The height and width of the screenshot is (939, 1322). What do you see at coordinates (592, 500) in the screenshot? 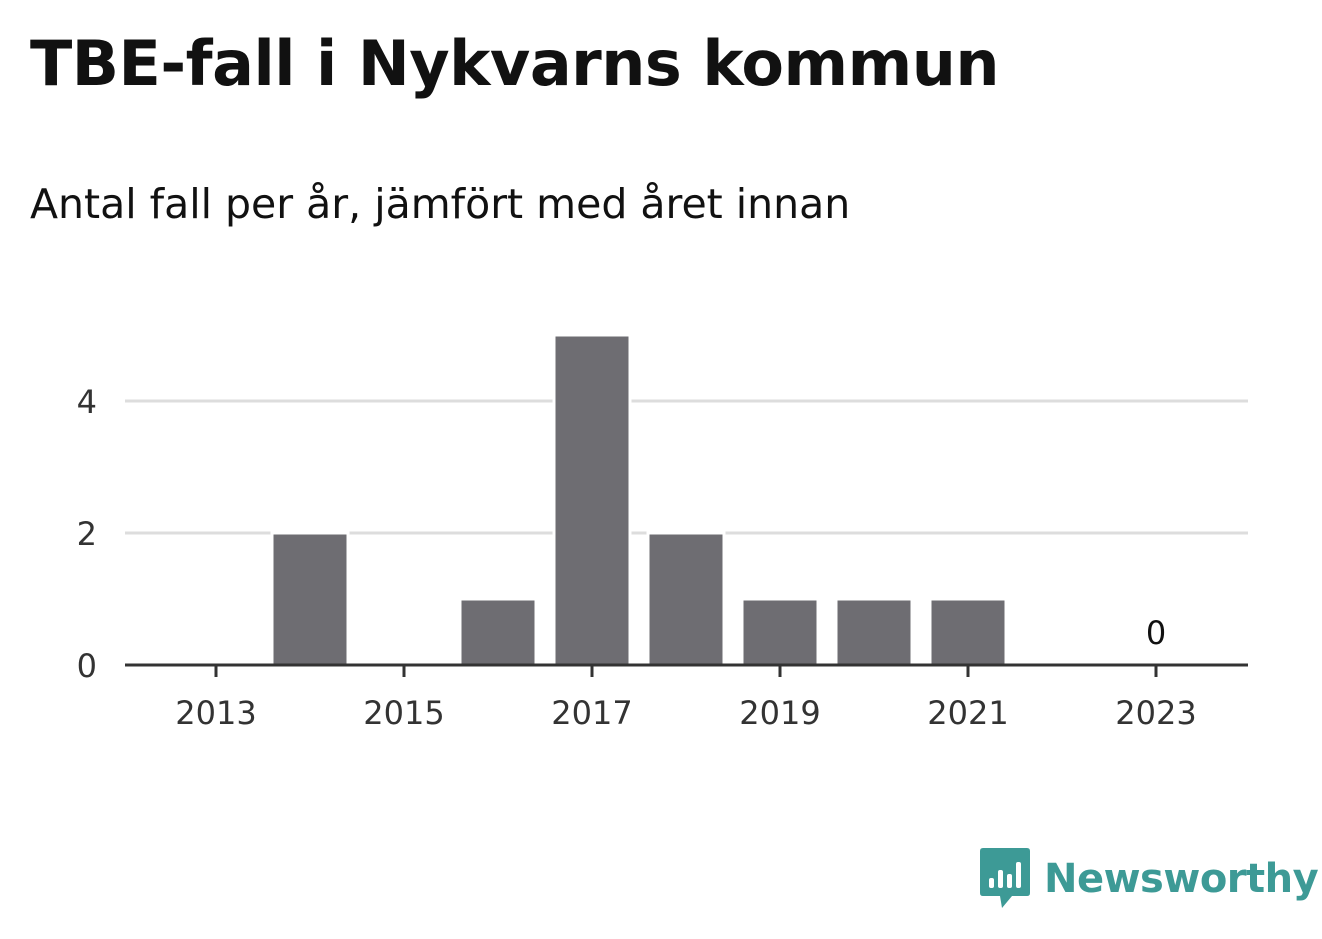
I see `bar-2017` at bounding box center [592, 500].